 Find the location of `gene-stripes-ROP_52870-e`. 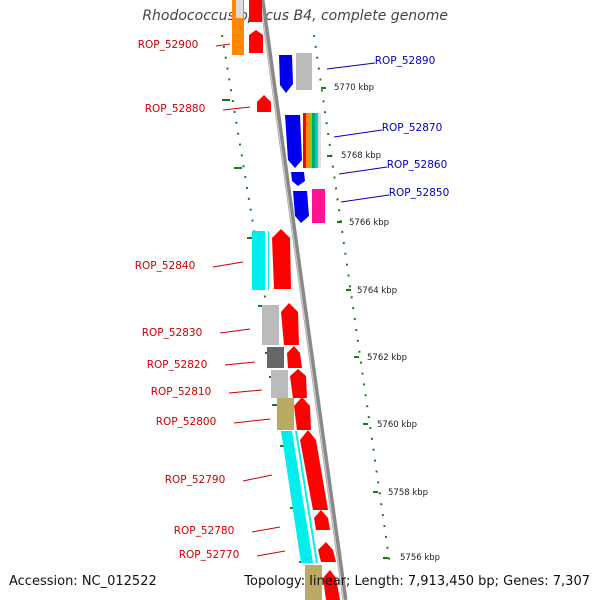

gene-stripes-ROP_52870-e is located at coordinates (316, 140).